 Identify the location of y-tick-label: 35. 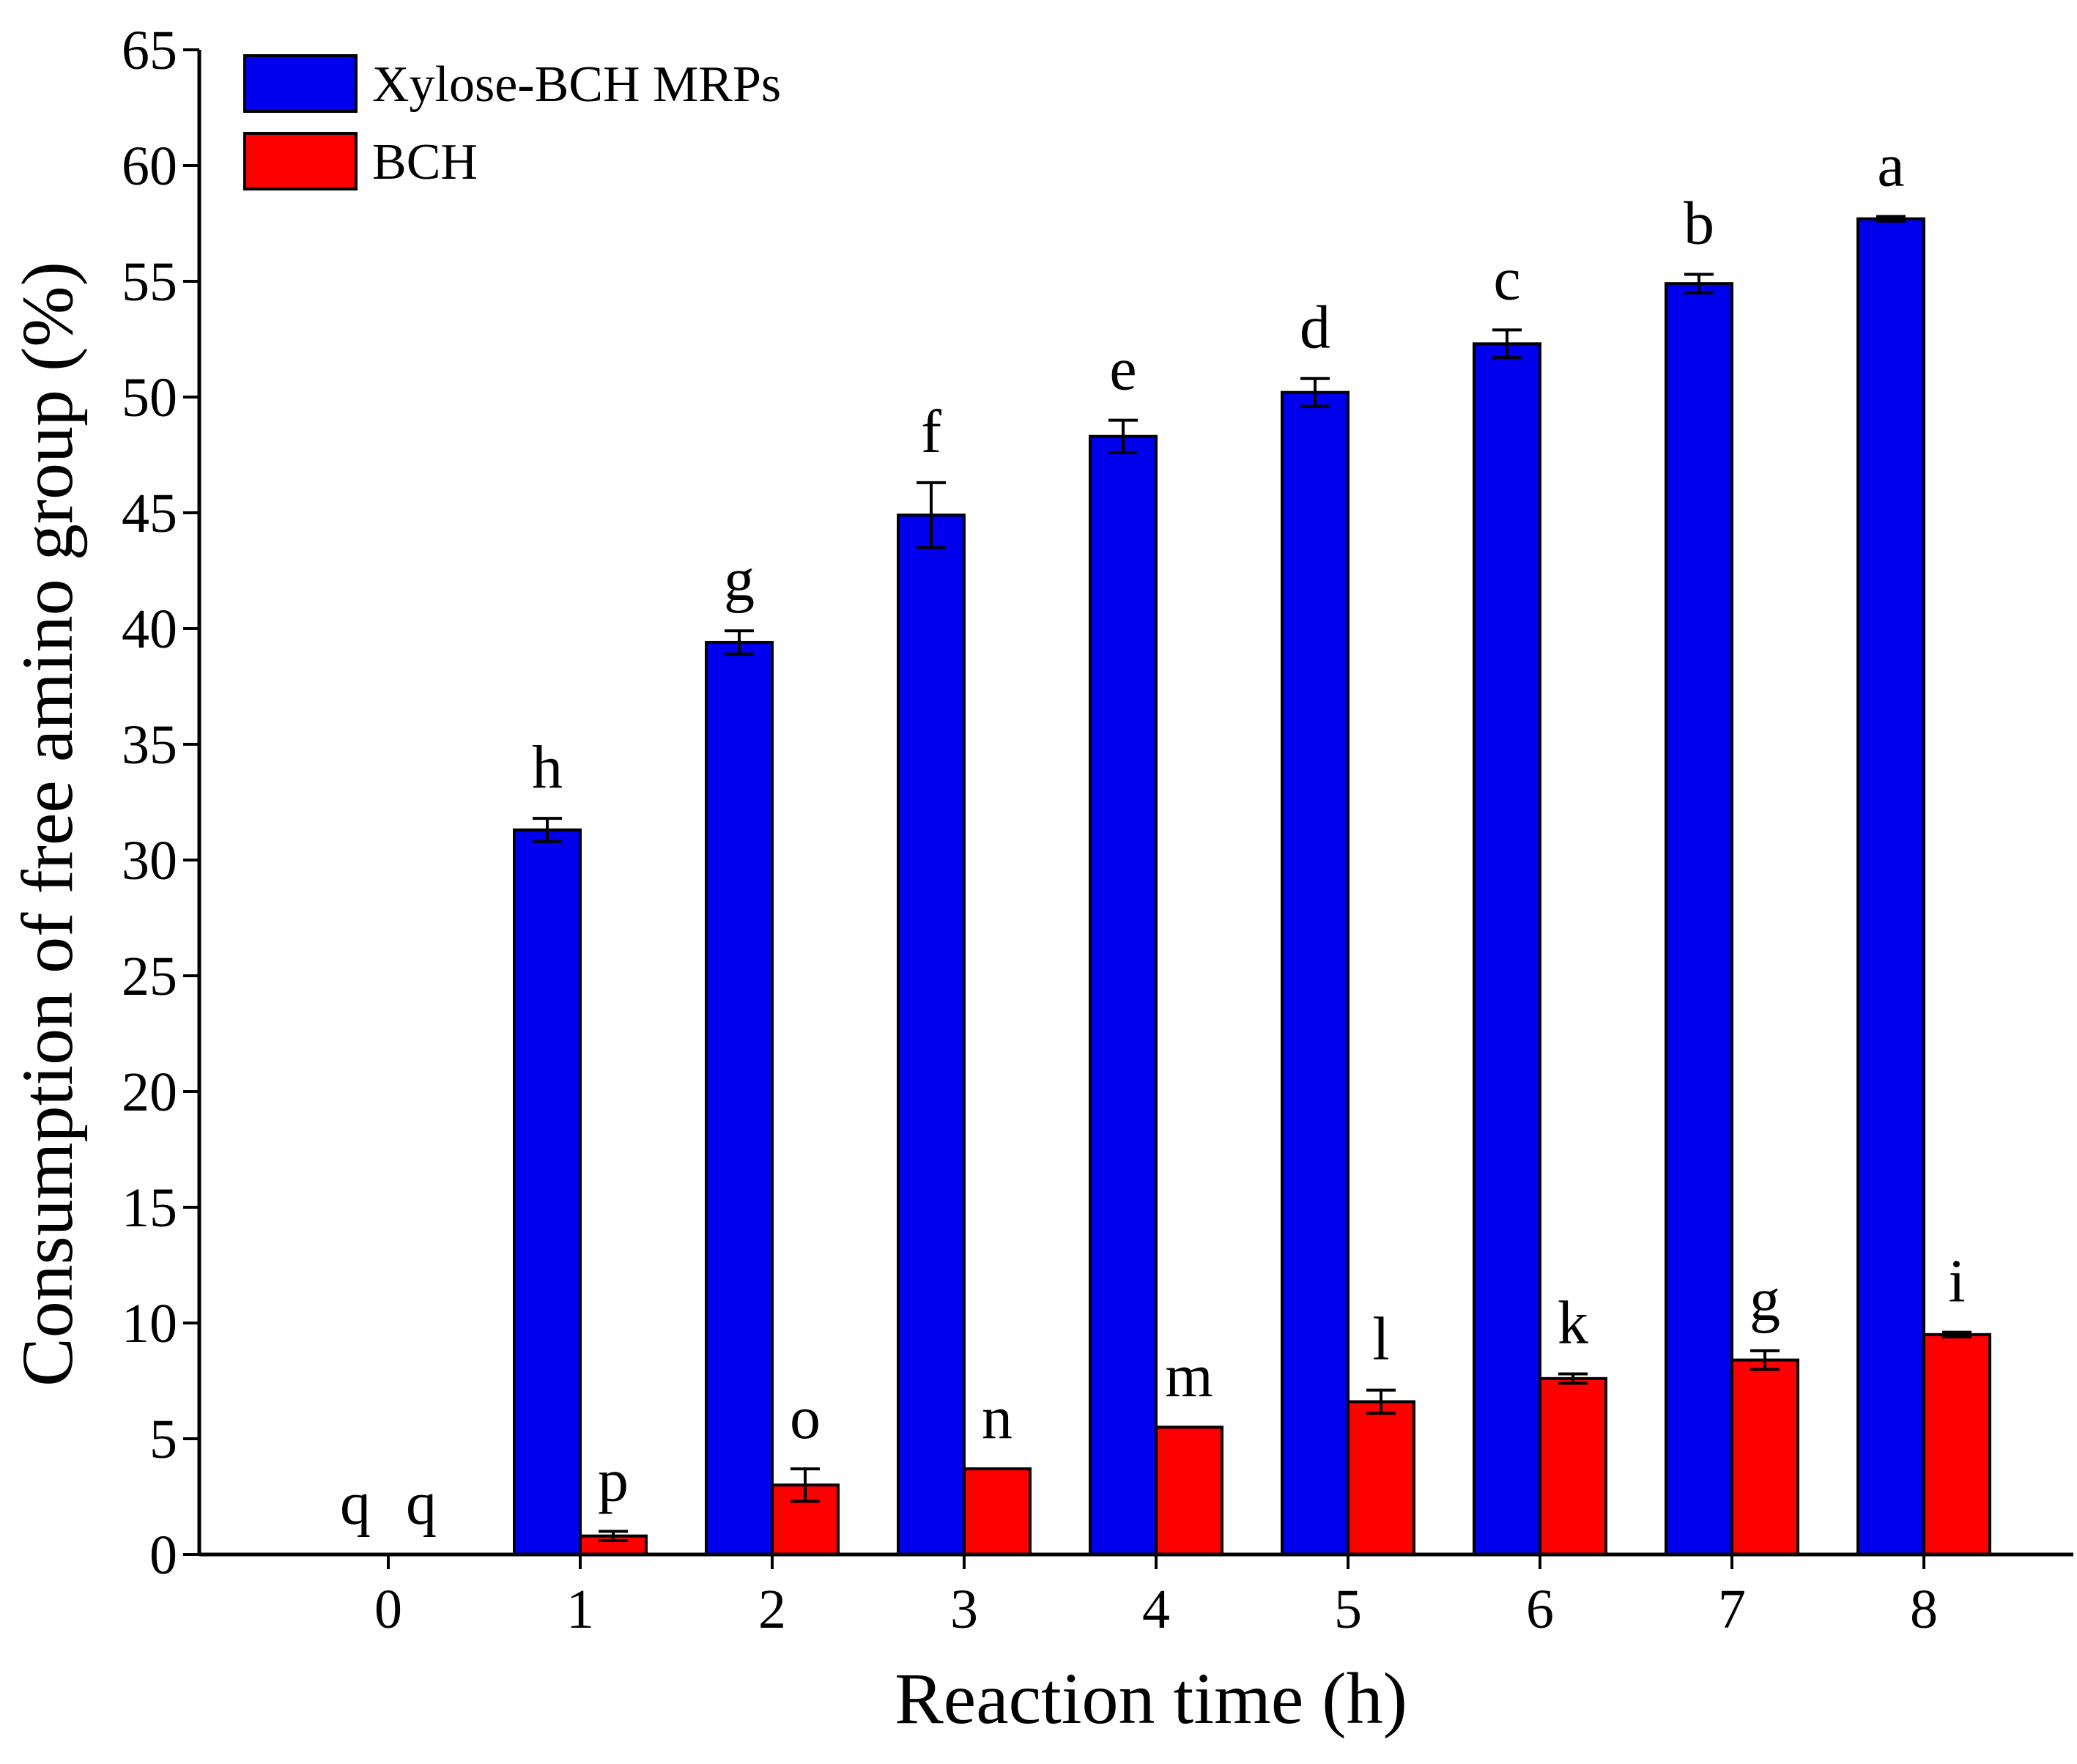
(149, 745).